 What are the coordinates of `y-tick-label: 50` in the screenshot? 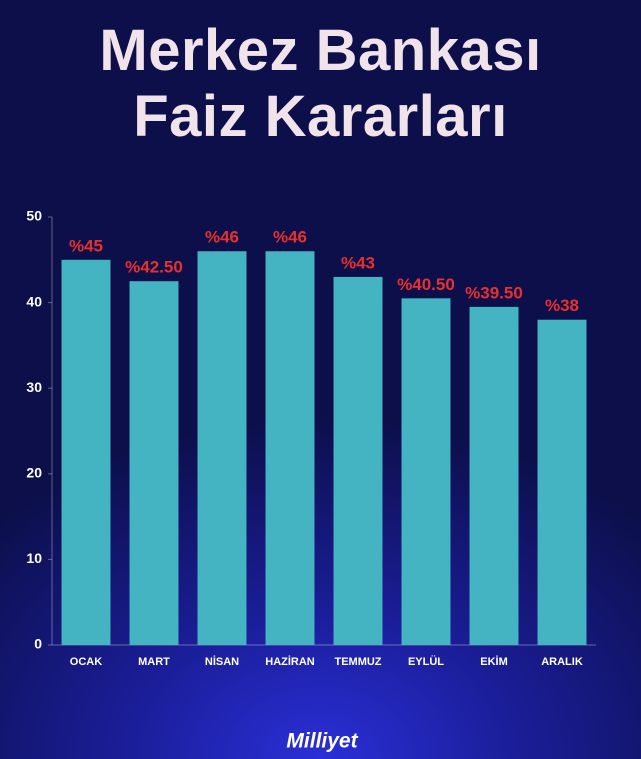 It's located at (34, 216).